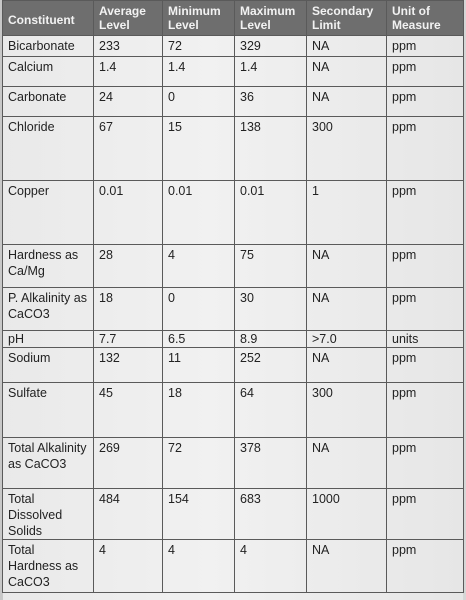 This screenshot has width=466, height=600. What do you see at coordinates (198, 212) in the screenshot?
I see `cell-minimum: 0.01` at bounding box center [198, 212].